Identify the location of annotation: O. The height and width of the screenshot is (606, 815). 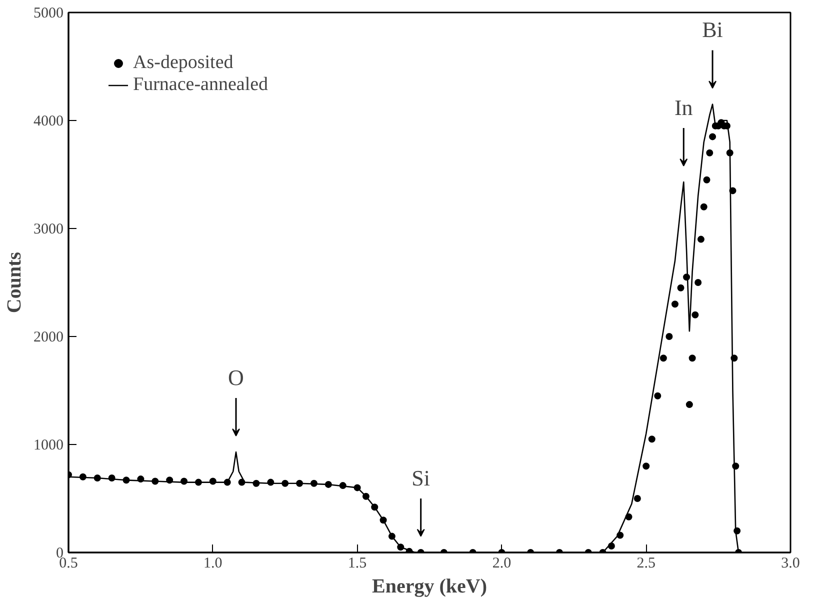
(236, 377).